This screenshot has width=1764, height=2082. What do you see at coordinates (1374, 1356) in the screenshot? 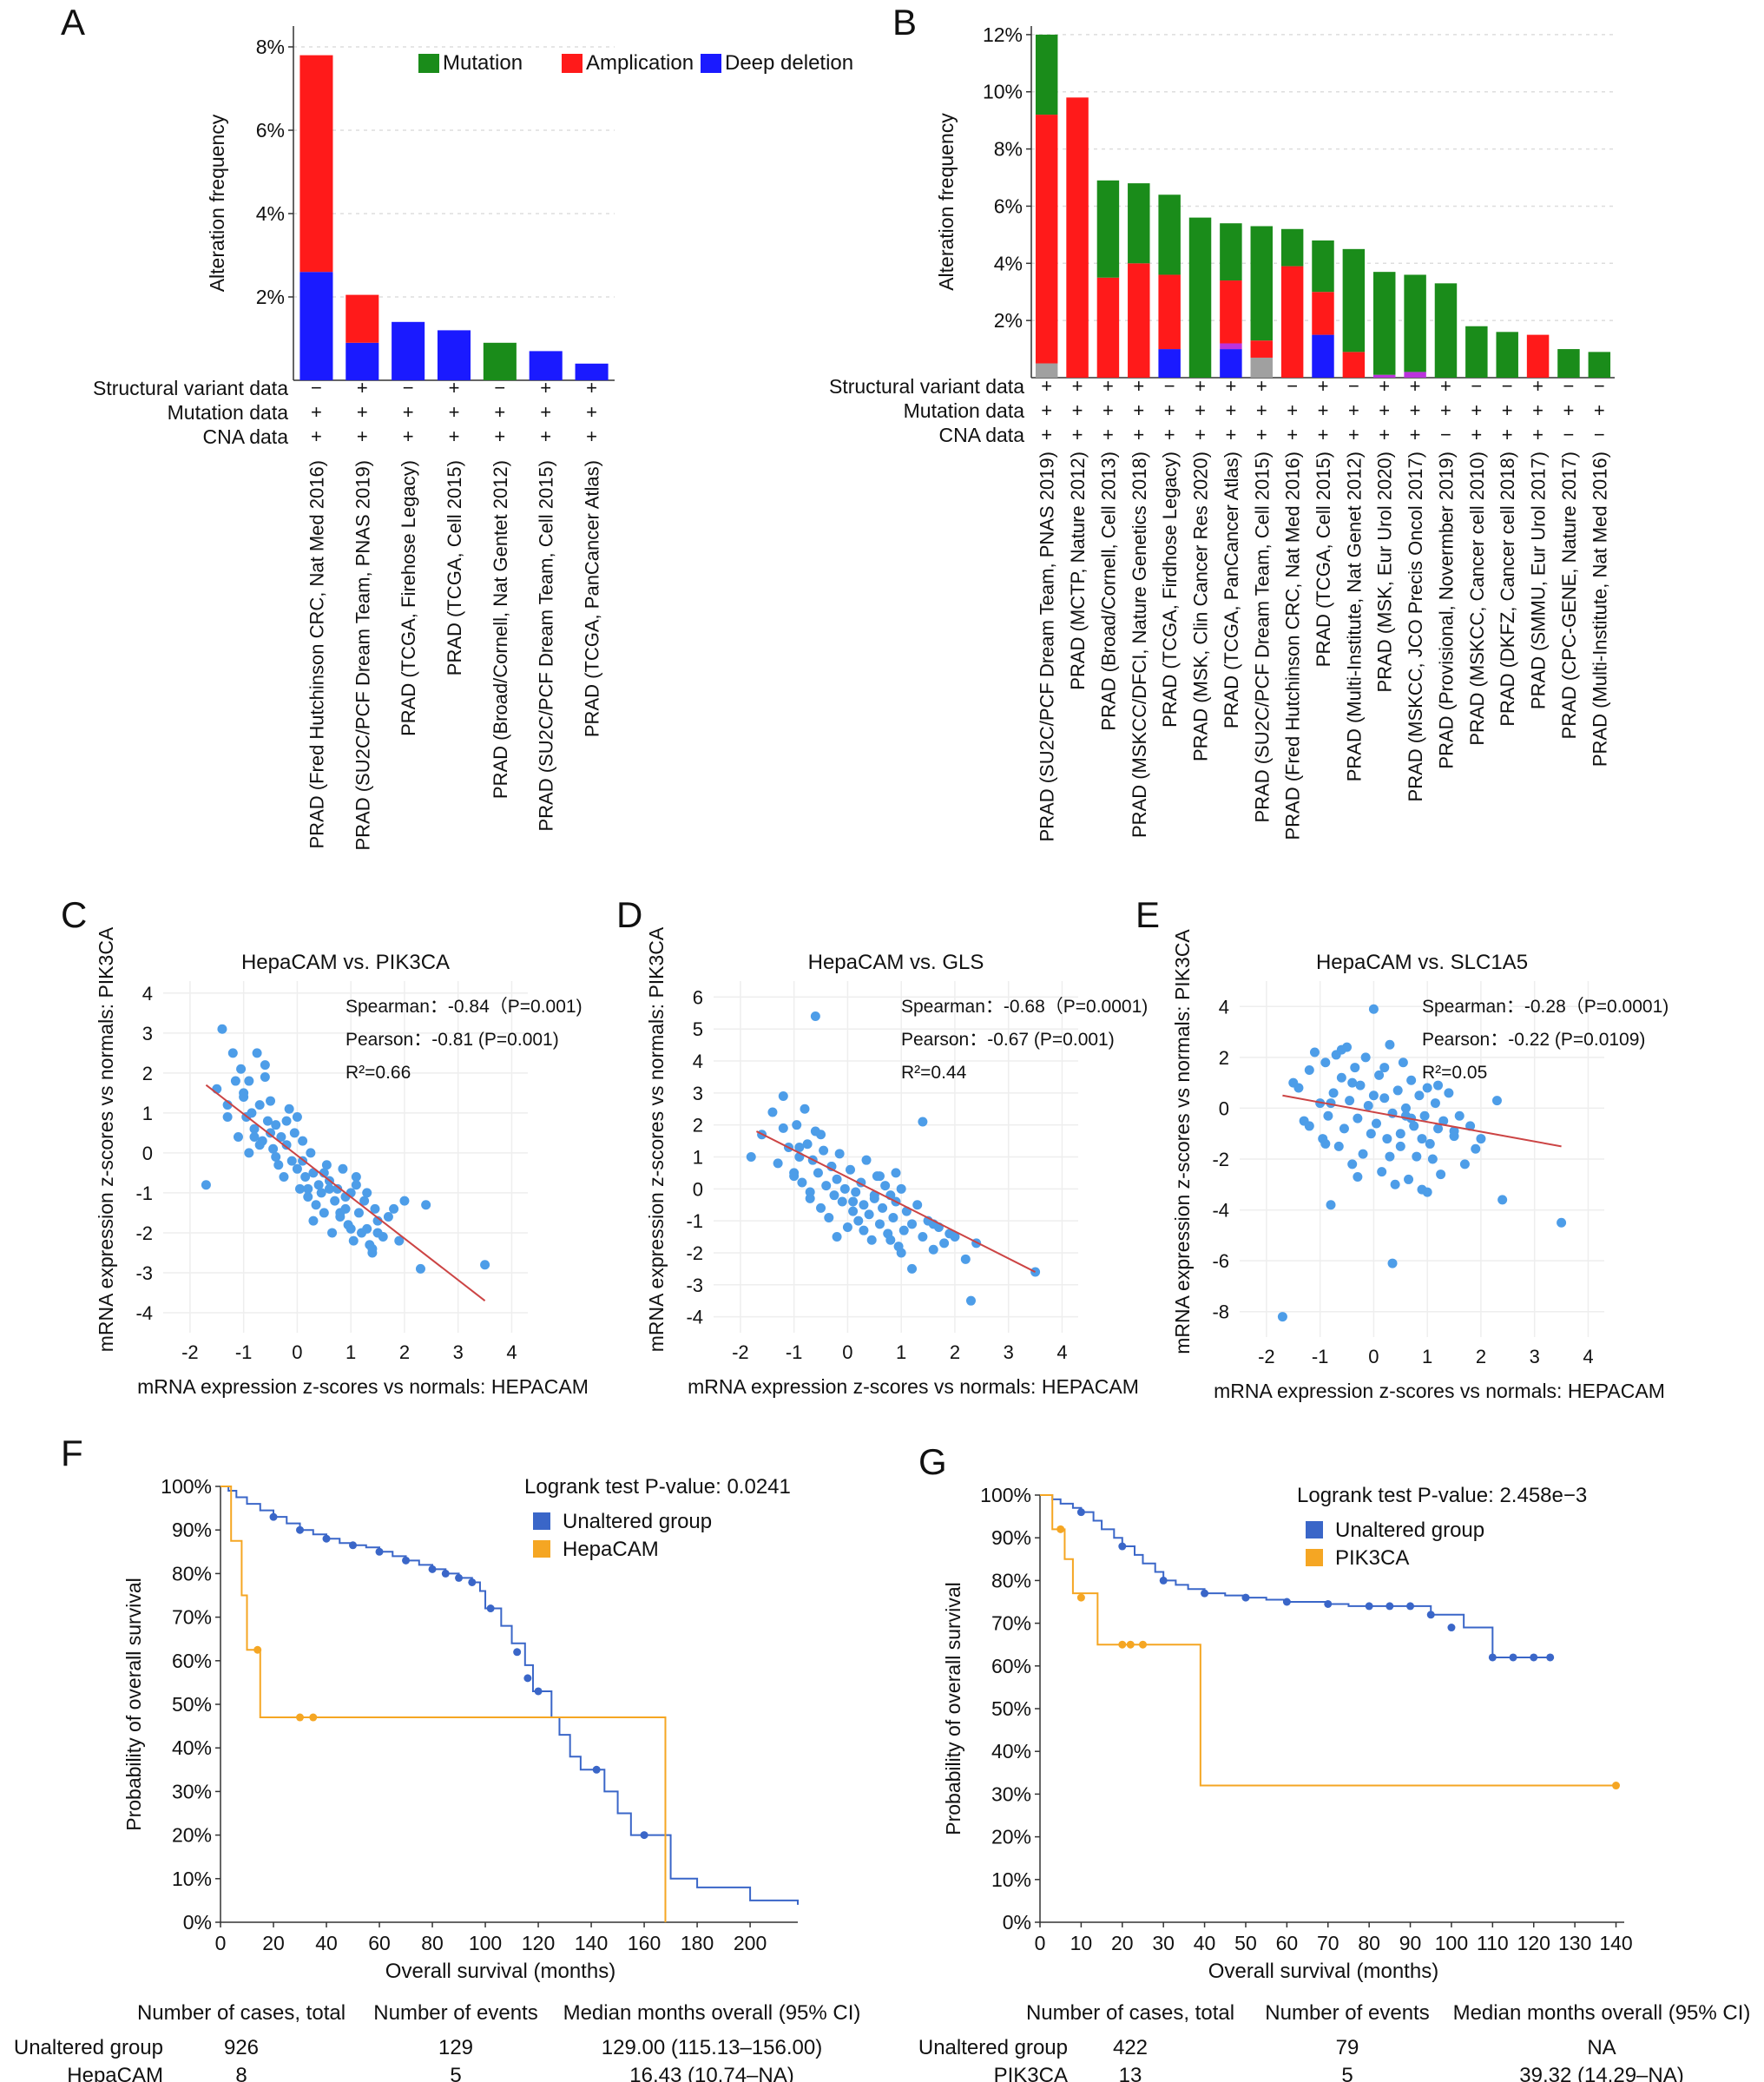
I see `e-xtick-label: 0` at bounding box center [1374, 1356].